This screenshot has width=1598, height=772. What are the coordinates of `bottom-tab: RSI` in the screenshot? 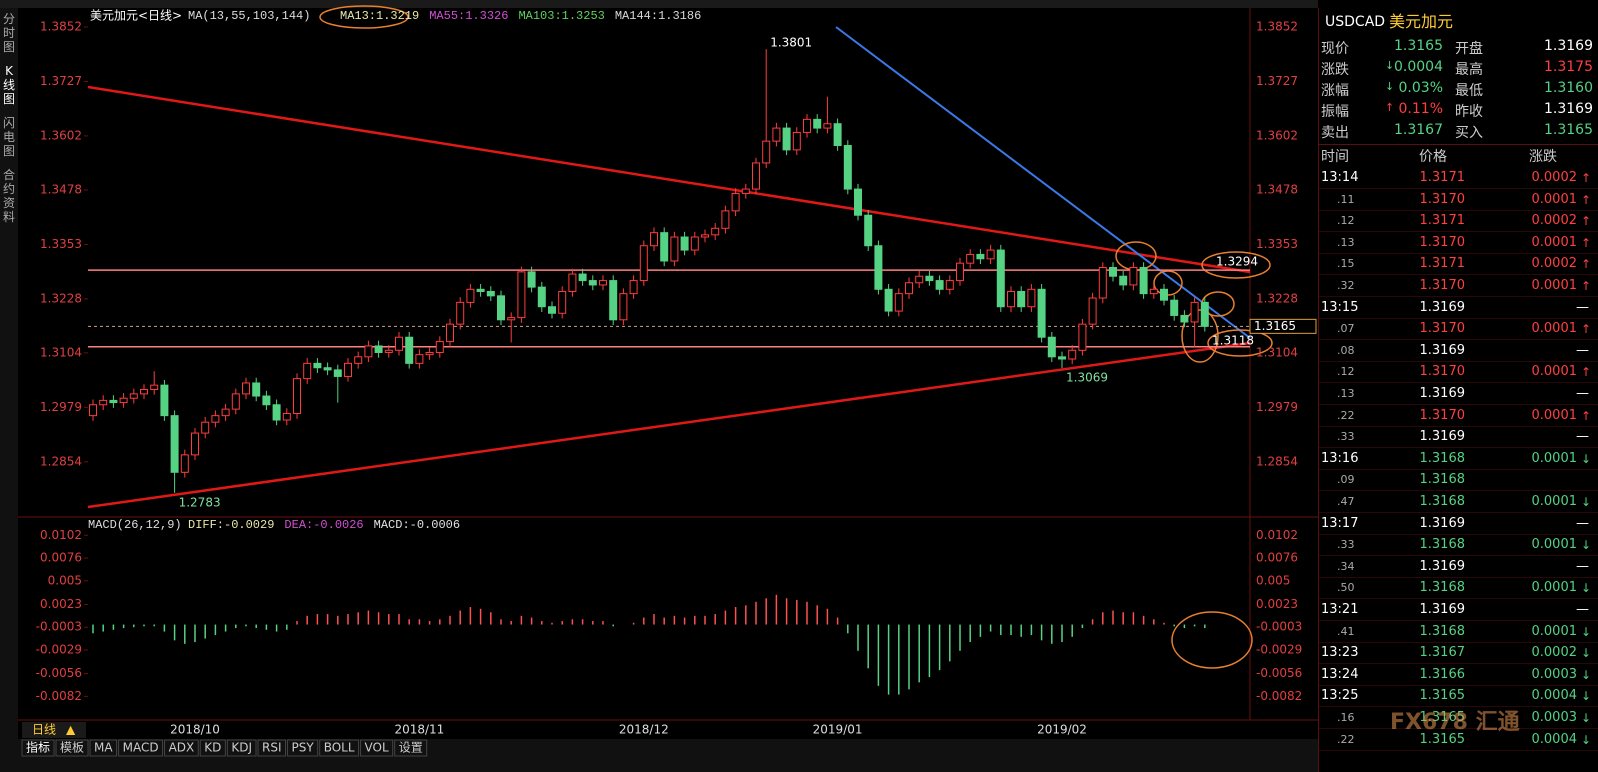 It's located at (272, 748).